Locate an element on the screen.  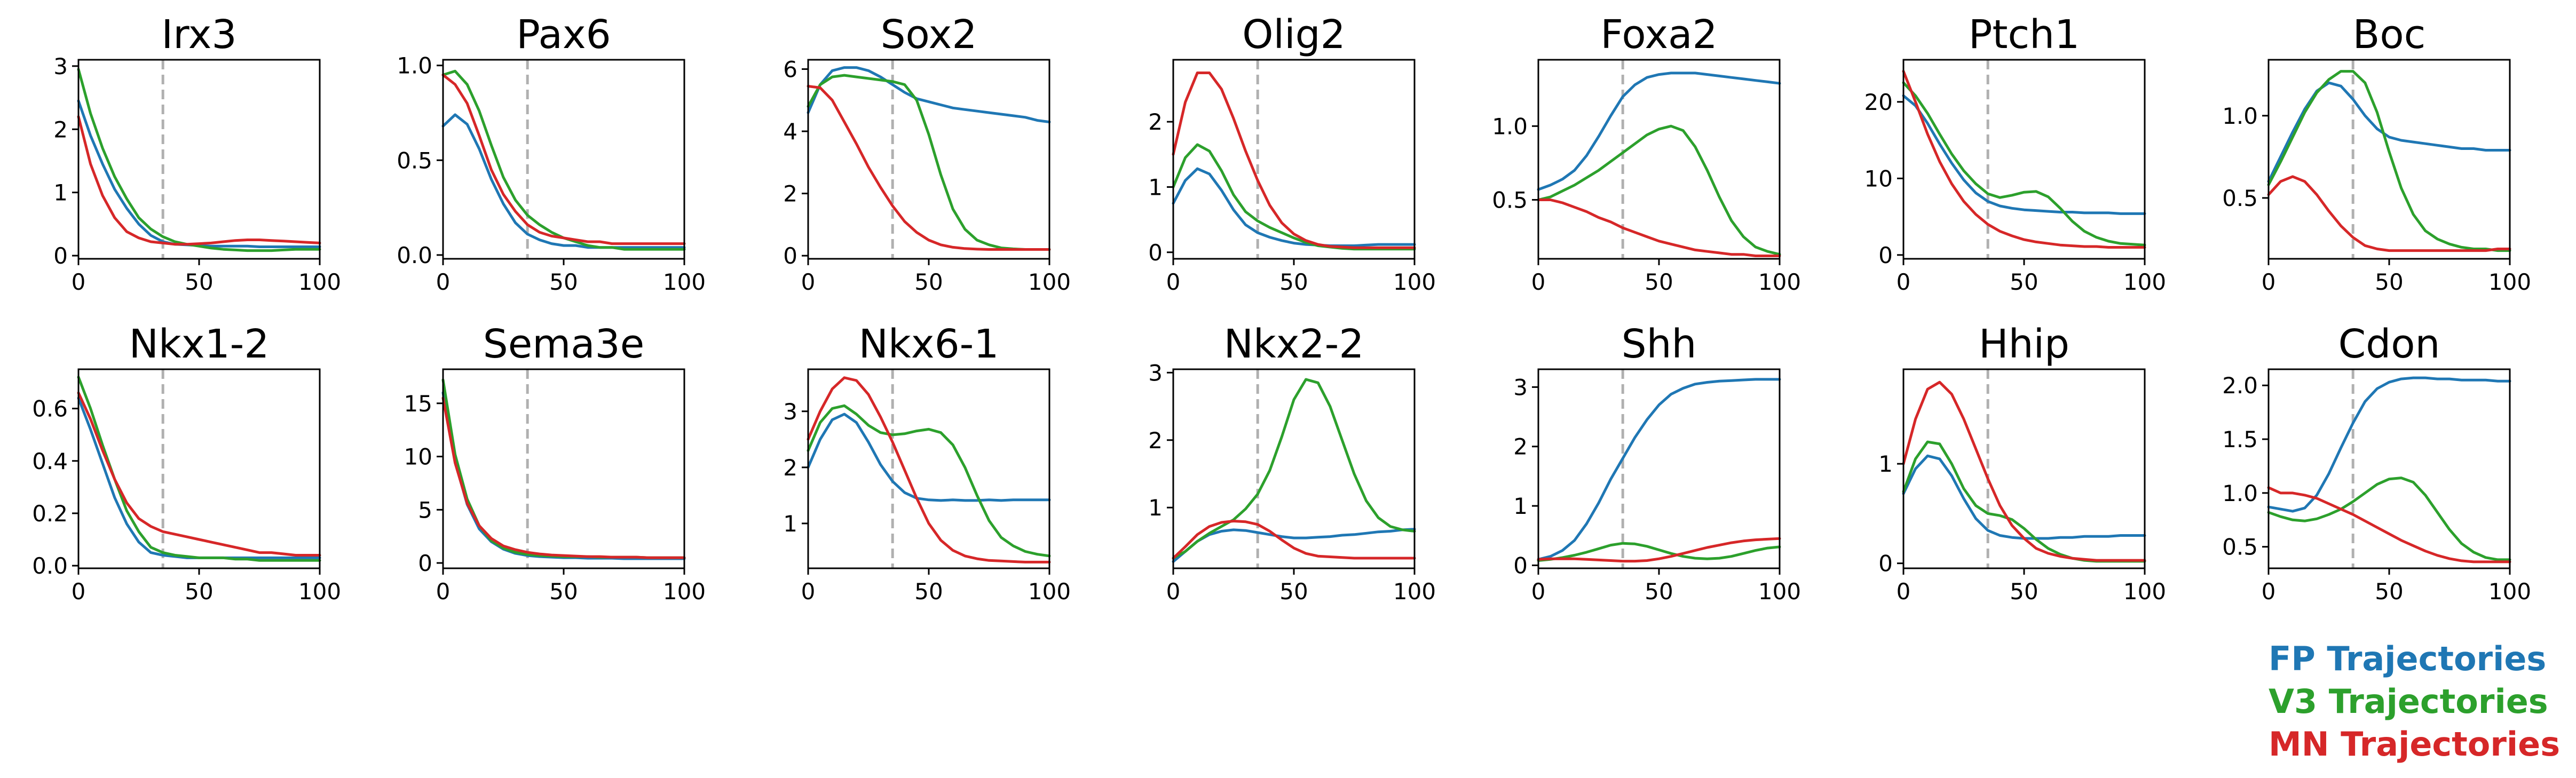
subplot-title: Sema3e is located at coordinates (564, 344).